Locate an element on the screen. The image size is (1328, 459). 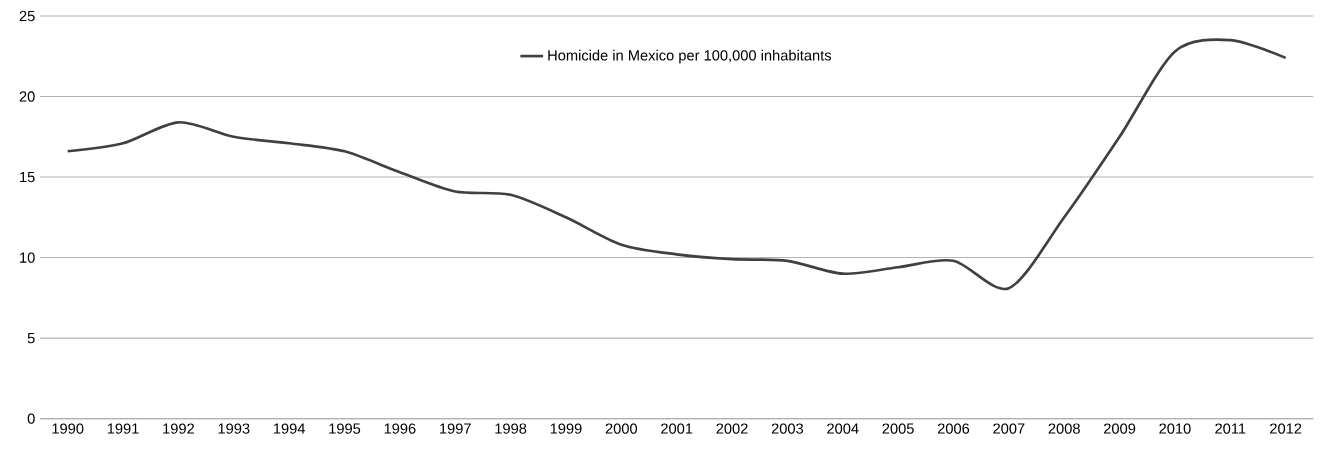
x-tick-label: 1994 is located at coordinates (289, 428).